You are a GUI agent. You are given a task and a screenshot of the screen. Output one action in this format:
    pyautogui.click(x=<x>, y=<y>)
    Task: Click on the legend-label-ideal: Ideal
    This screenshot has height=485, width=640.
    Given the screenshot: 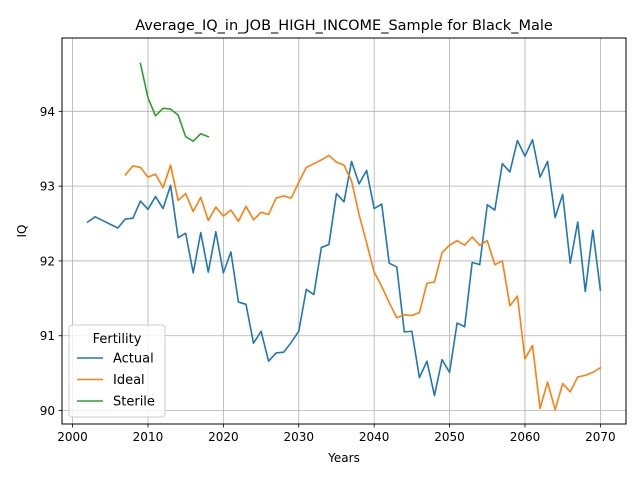 What is the action you would take?
    pyautogui.click(x=129, y=380)
    